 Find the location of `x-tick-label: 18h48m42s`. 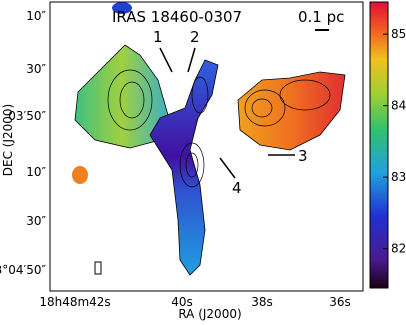

x-tick-label: 18h48m42s is located at coordinates (74, 302).